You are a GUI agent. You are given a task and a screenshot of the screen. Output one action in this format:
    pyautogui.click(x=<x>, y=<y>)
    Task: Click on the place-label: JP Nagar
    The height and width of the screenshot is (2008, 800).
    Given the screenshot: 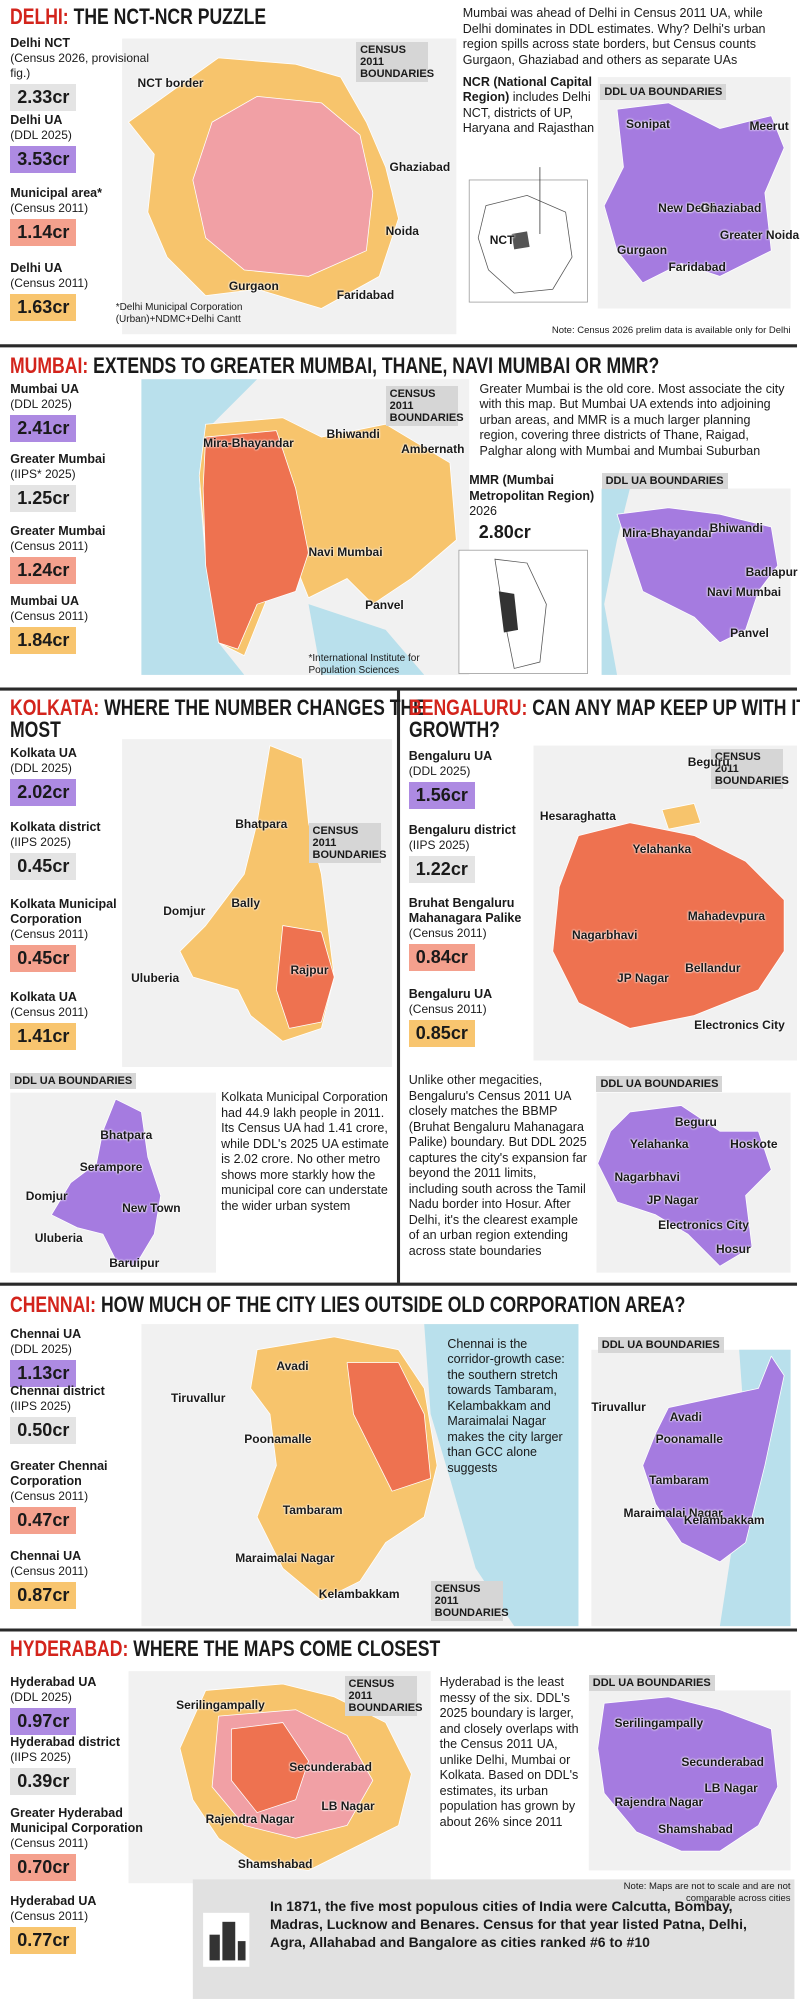 What is the action you would take?
    pyautogui.click(x=672, y=1200)
    